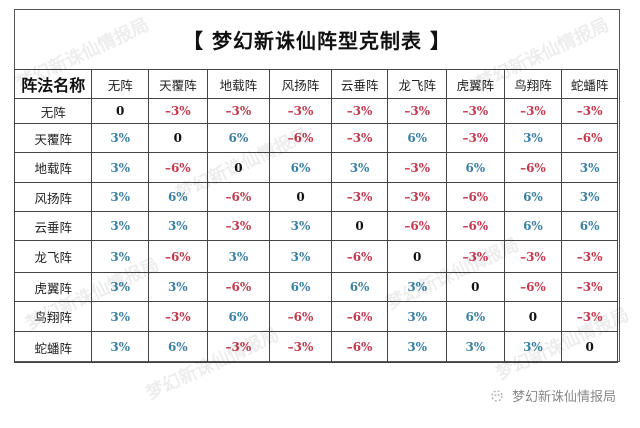 The height and width of the screenshot is (428, 640). Describe the element at coordinates (53, 316) in the screenshot. I see `row-header: 鸟翔阵` at that location.